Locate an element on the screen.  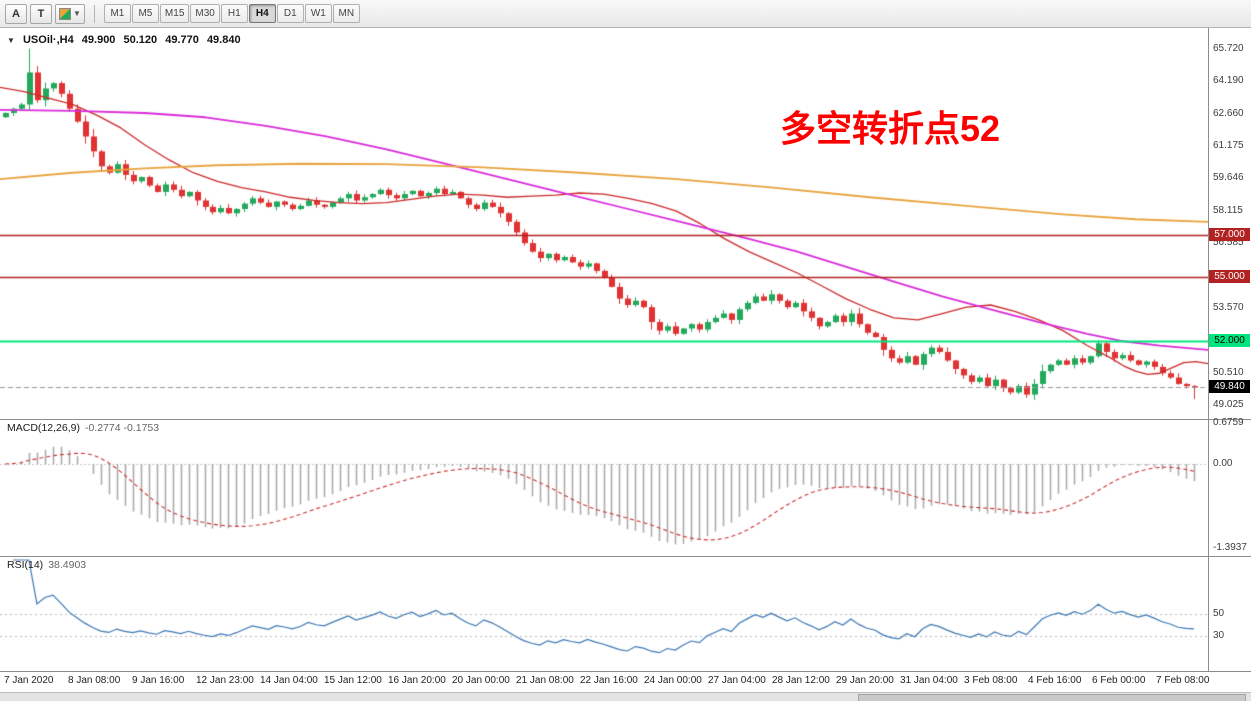
time-axis-label: 12 Jan 23:00 is located at coordinates (225, 680).